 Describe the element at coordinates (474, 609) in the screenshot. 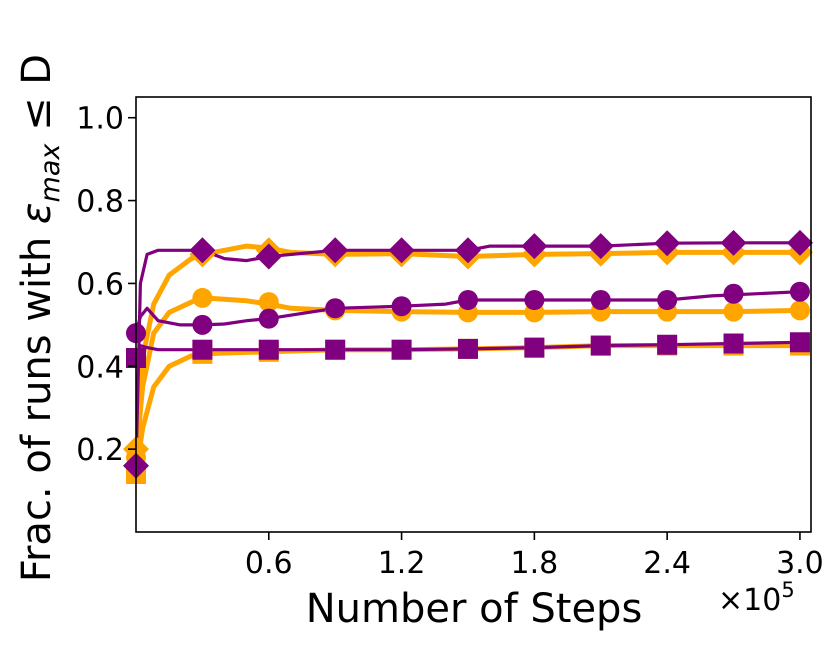

I see `x-axis-label: Number of Steps` at that location.